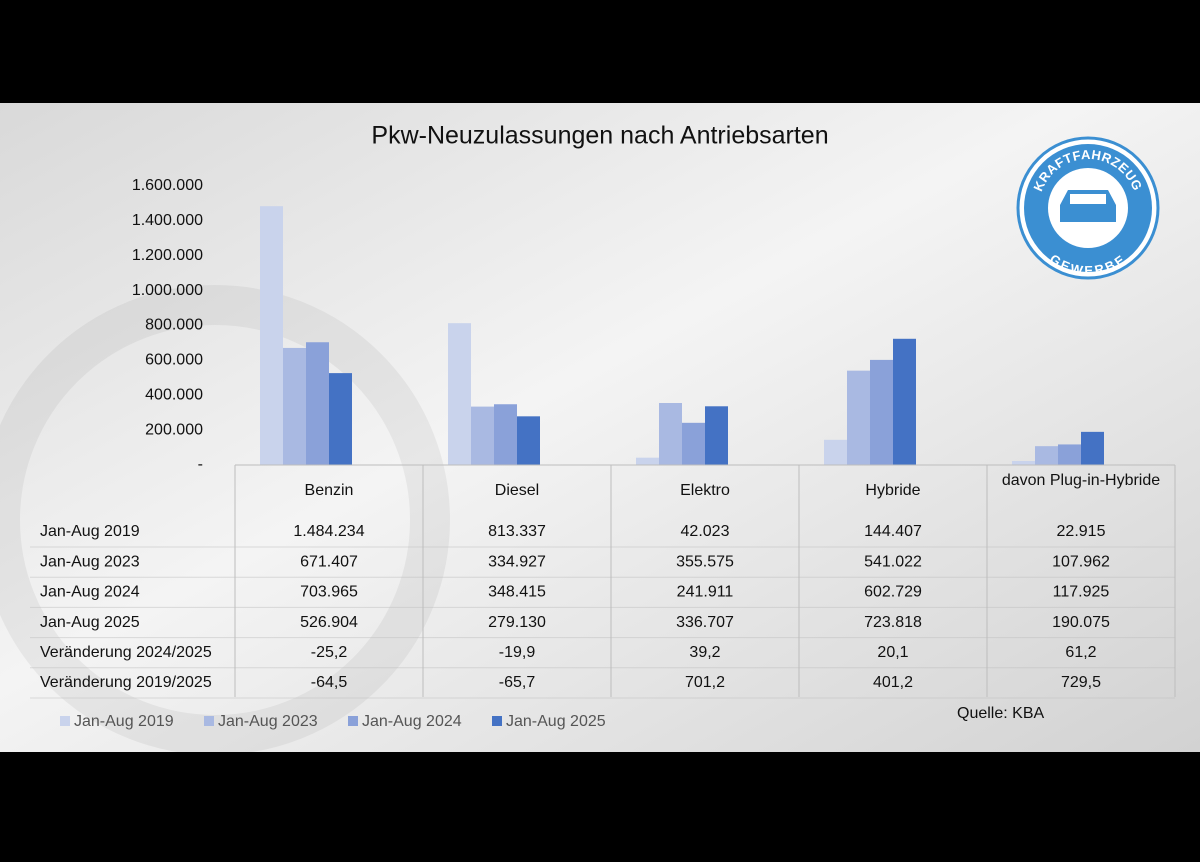  I want to click on table-value: 144.407, so click(893, 531).